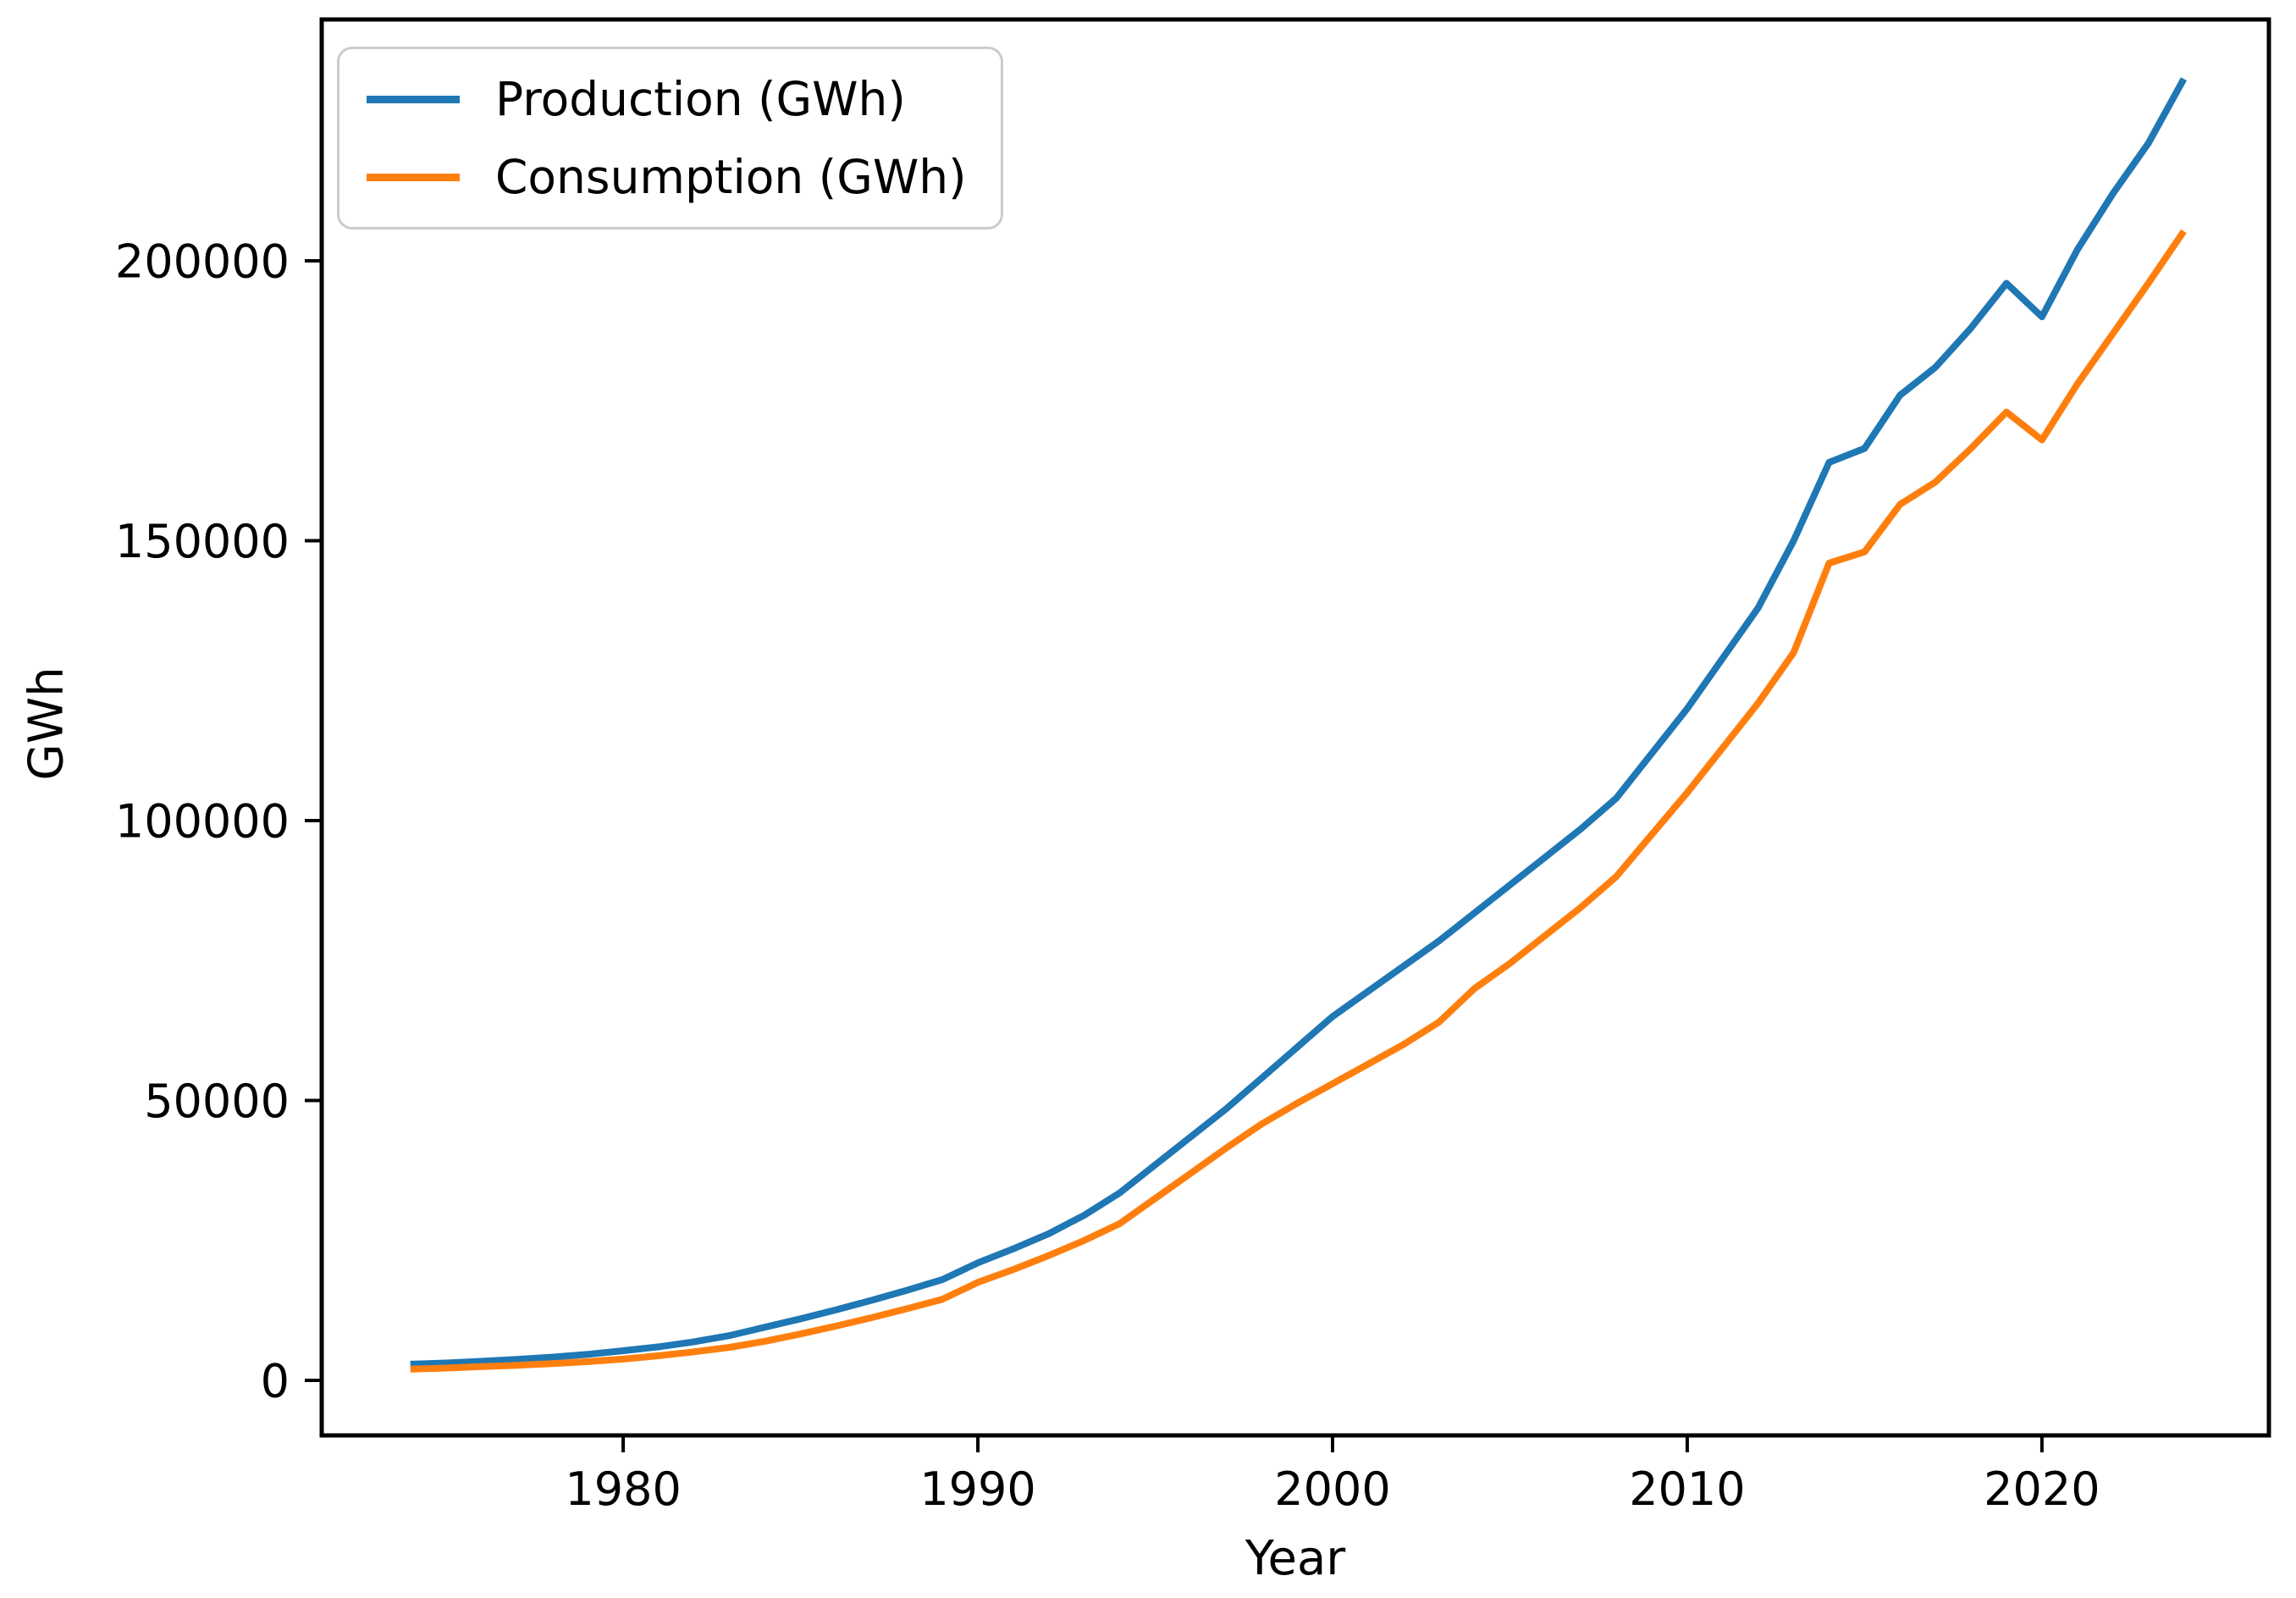 Image resolution: width=2296 pixels, height=1598 pixels. Describe the element at coordinates (1332, 1490) in the screenshot. I see `x-tick-label: 2000` at that location.